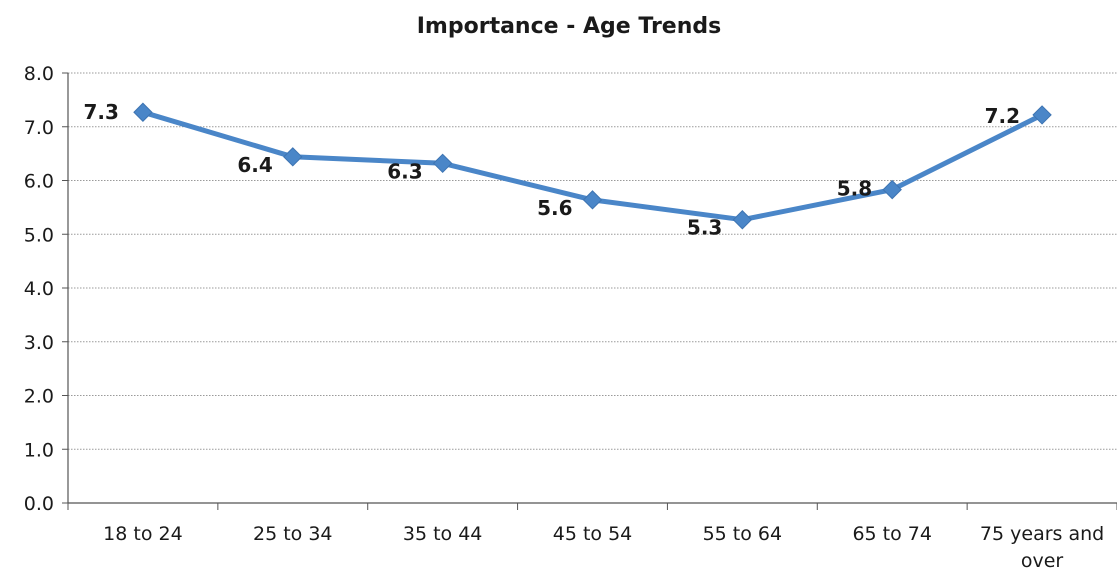 This screenshot has height=575, width=1117. Describe the element at coordinates (39, 128) in the screenshot. I see `y-tick-label: 7.0` at that location.